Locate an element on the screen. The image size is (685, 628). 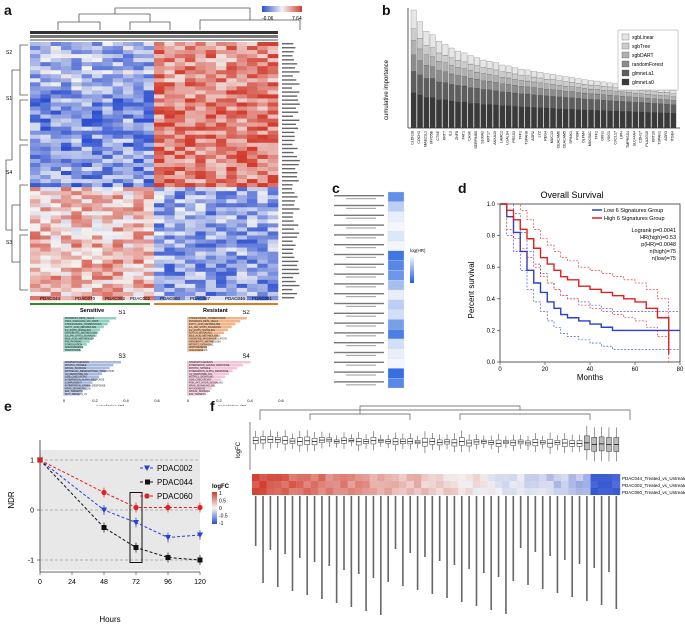
d-stat-line: n(low)=75 is located at coordinates (664, 259).